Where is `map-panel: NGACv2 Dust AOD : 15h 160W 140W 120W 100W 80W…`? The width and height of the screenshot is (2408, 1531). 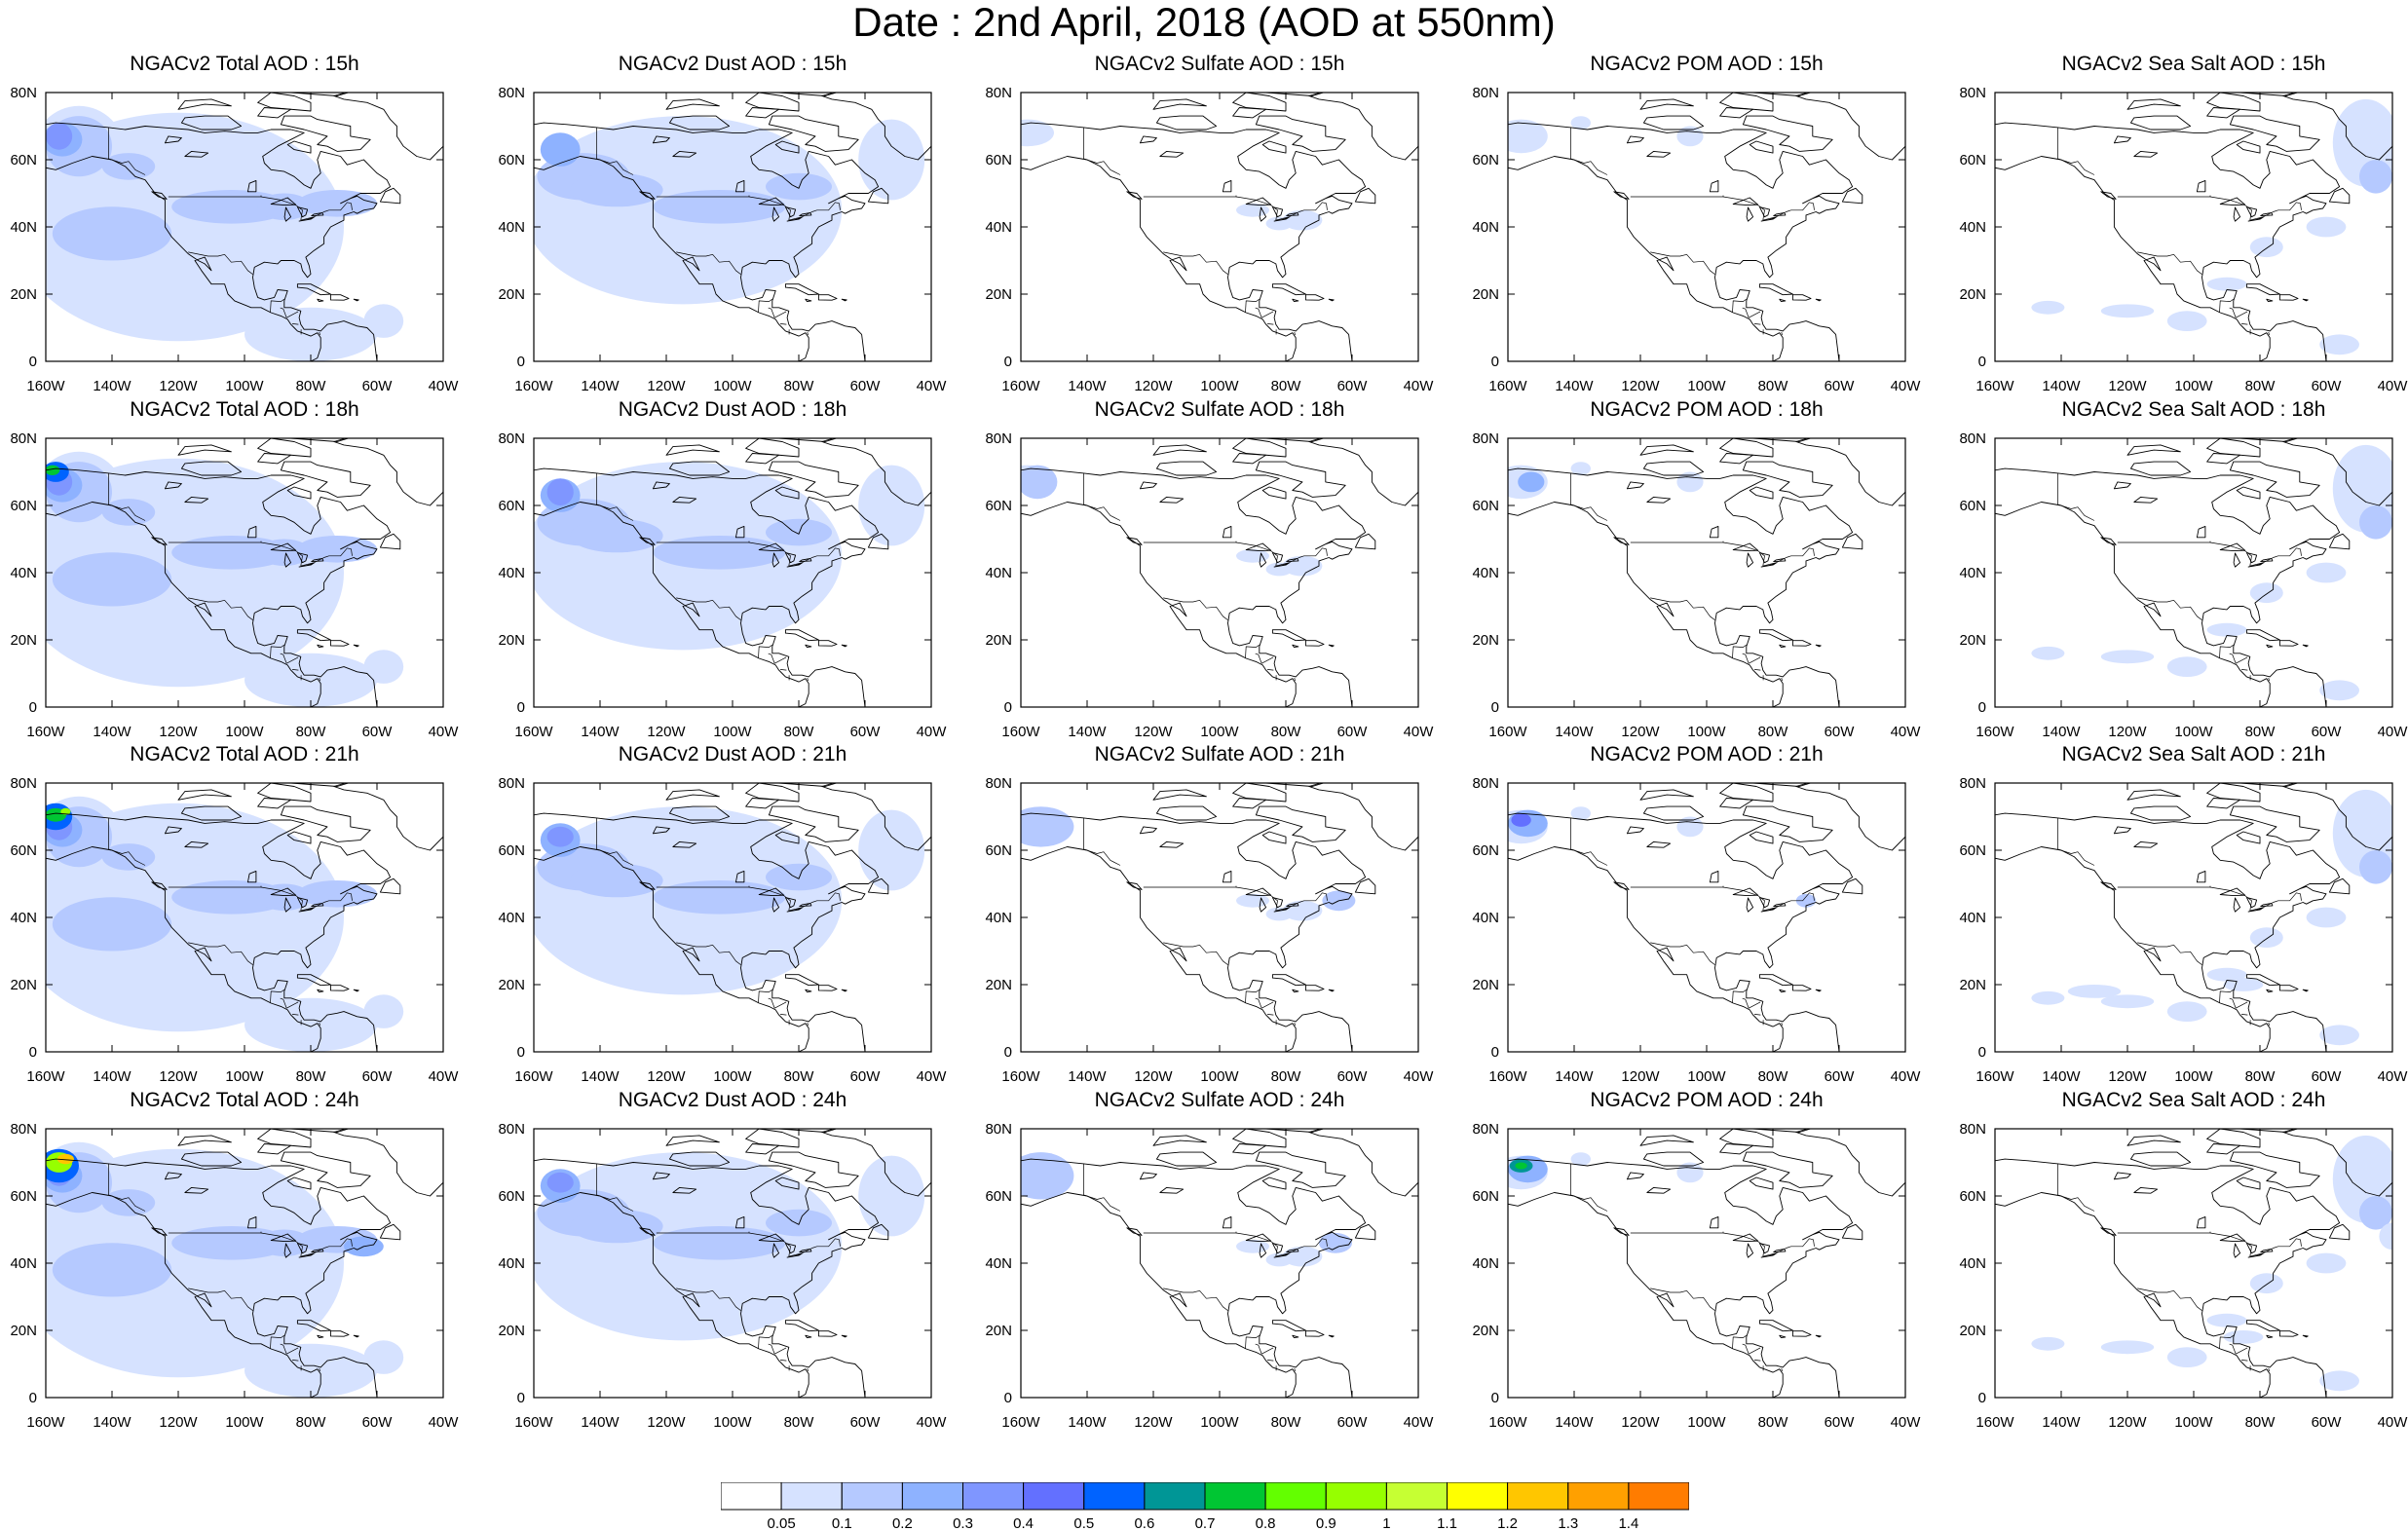 map-panel: NGACv2 Dust AOD : 15h 160W 140W 120W 100W 80W… is located at coordinates (744, 224).